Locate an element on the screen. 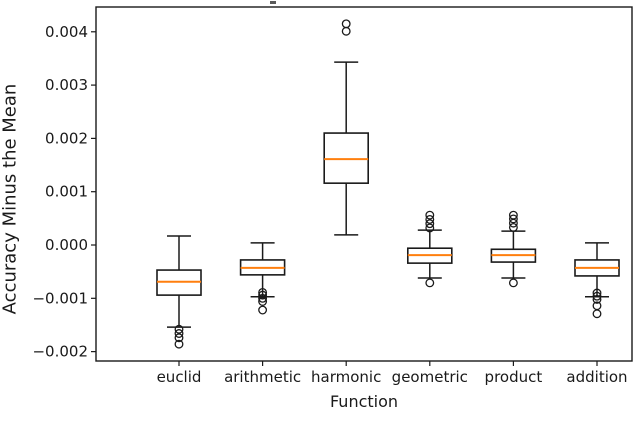 Image resolution: width=640 pixels, height=438 pixels. x-tick-label-geometric: geometric is located at coordinates (430, 377).